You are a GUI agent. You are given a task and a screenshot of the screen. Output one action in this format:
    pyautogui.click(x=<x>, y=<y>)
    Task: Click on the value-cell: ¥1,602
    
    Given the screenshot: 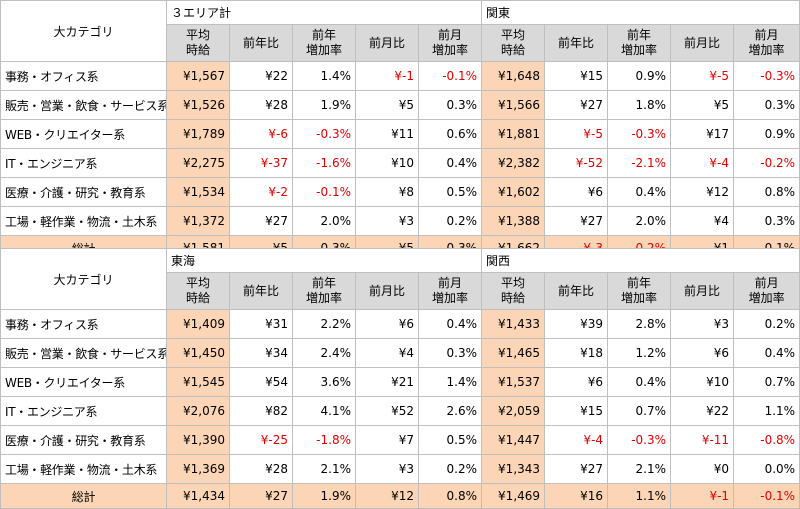 What is the action you would take?
    pyautogui.click(x=513, y=192)
    